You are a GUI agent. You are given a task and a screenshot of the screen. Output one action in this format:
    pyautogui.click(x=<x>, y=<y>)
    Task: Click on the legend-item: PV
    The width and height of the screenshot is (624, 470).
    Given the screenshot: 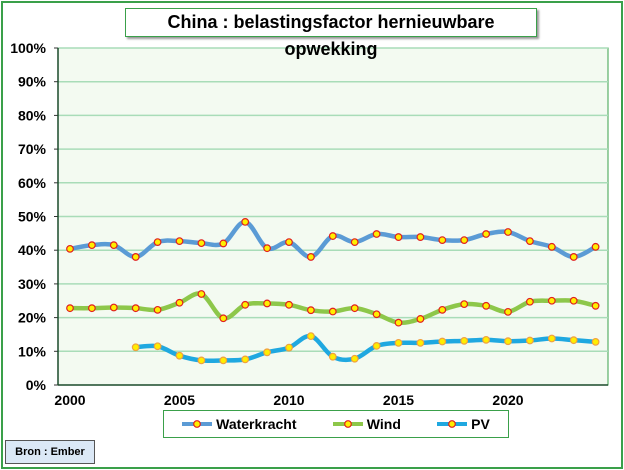 What is the action you would take?
    pyautogui.click(x=463, y=424)
    